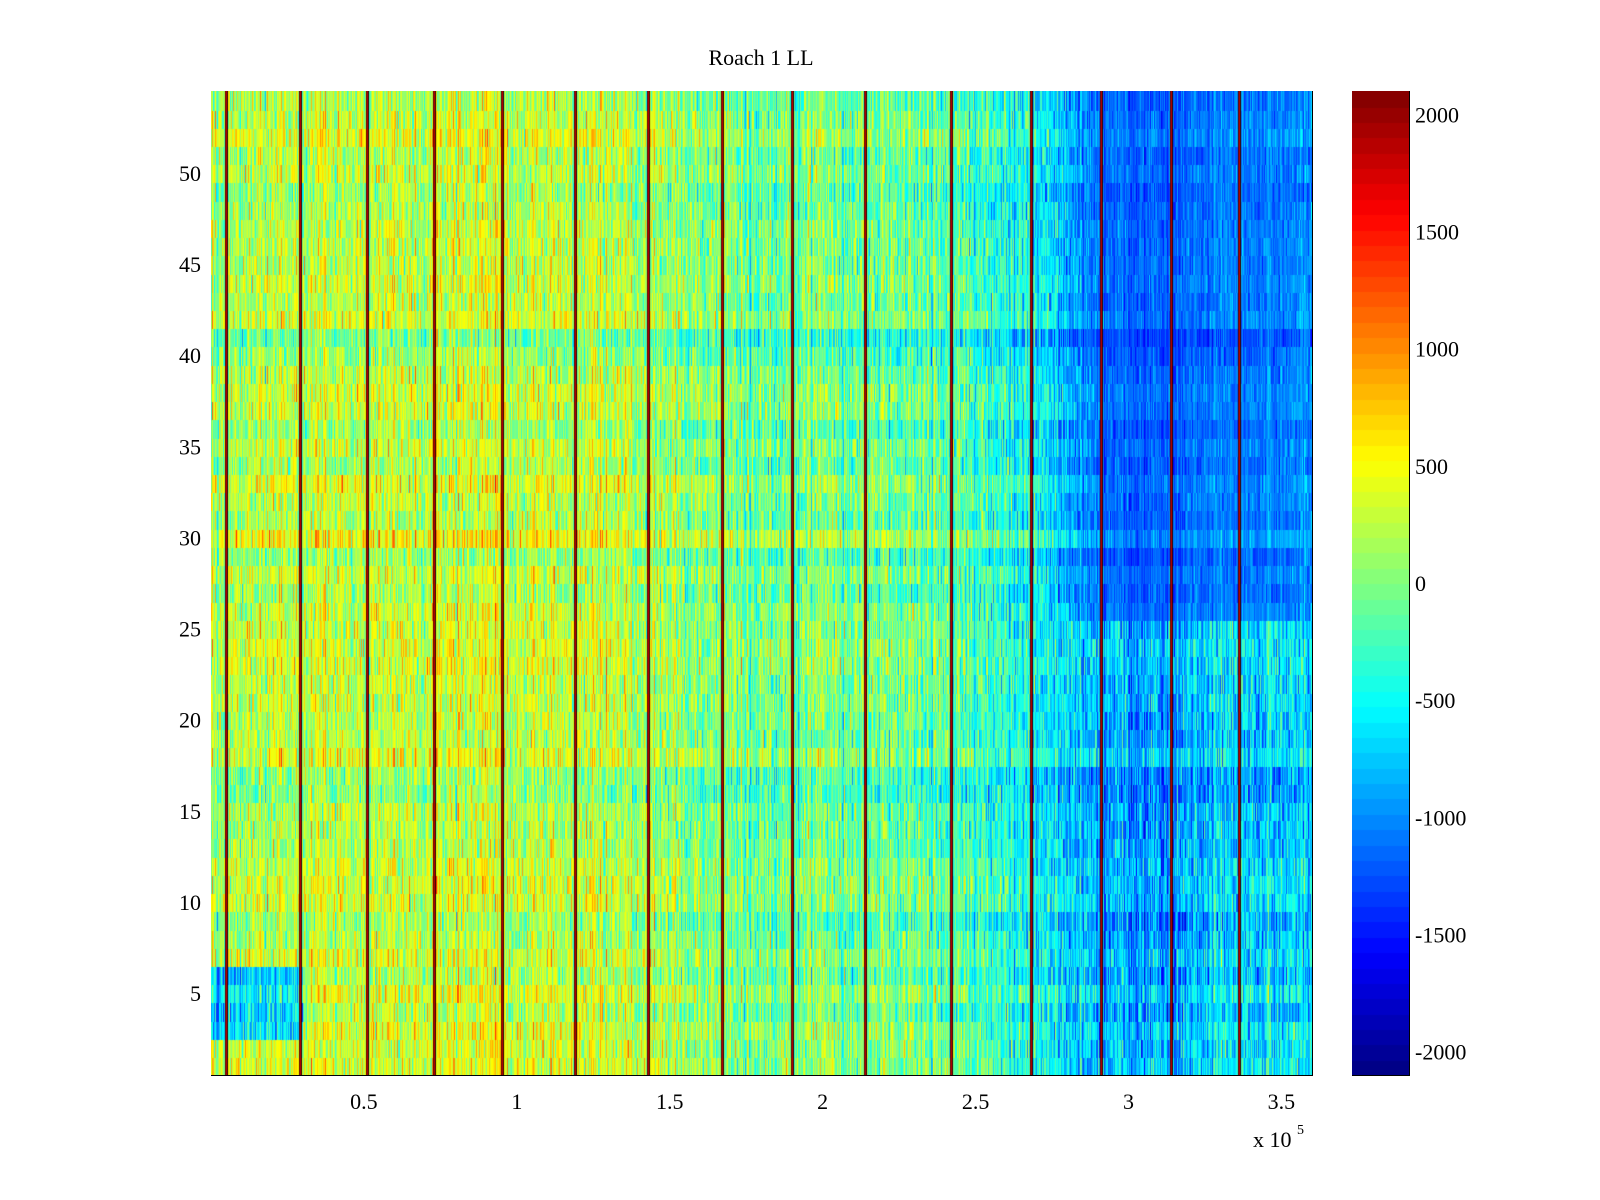  I want to click on colorbar-tick-label: 1000, so click(1437, 349).